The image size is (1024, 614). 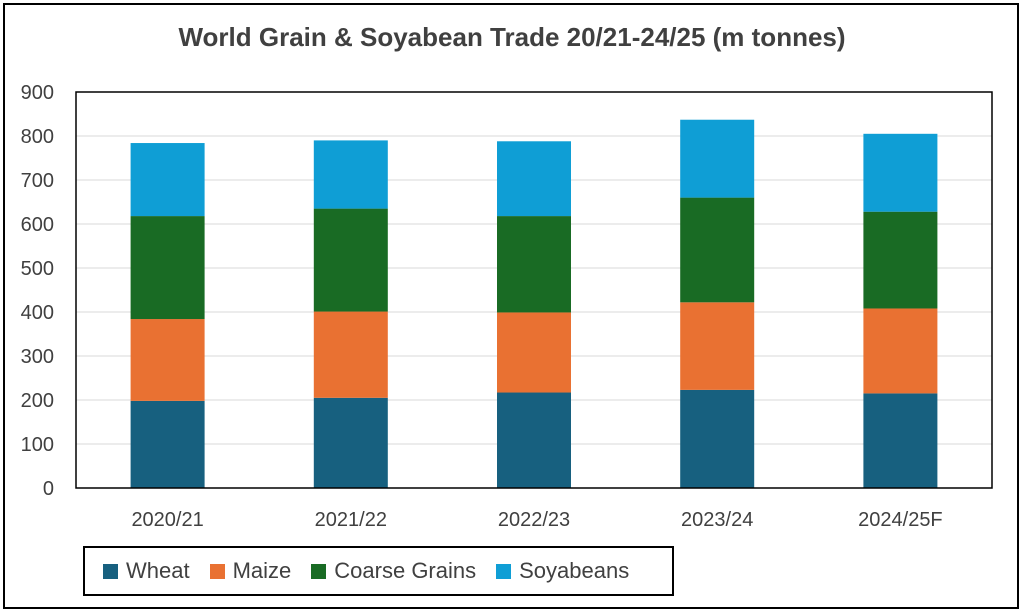 I want to click on y-tick-label: 0, so click(x=48, y=489).